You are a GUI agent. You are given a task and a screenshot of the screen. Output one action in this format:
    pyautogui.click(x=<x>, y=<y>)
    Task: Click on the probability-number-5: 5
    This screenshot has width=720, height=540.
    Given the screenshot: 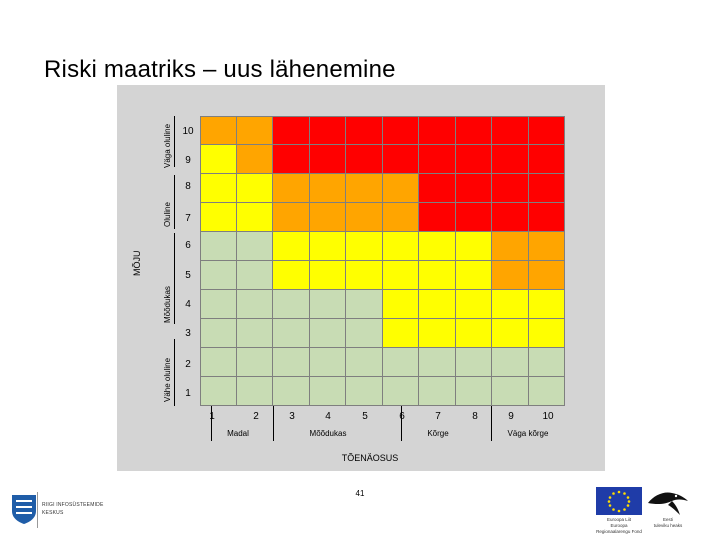 What is the action you would take?
    pyautogui.click(x=365, y=416)
    